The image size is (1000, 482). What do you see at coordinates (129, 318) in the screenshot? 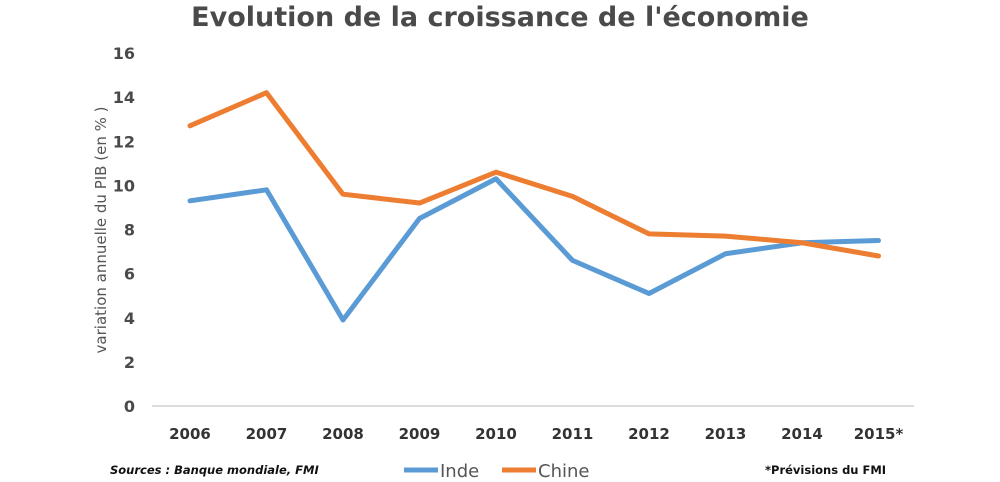
I see `y-tick-label: 4` at bounding box center [129, 318].